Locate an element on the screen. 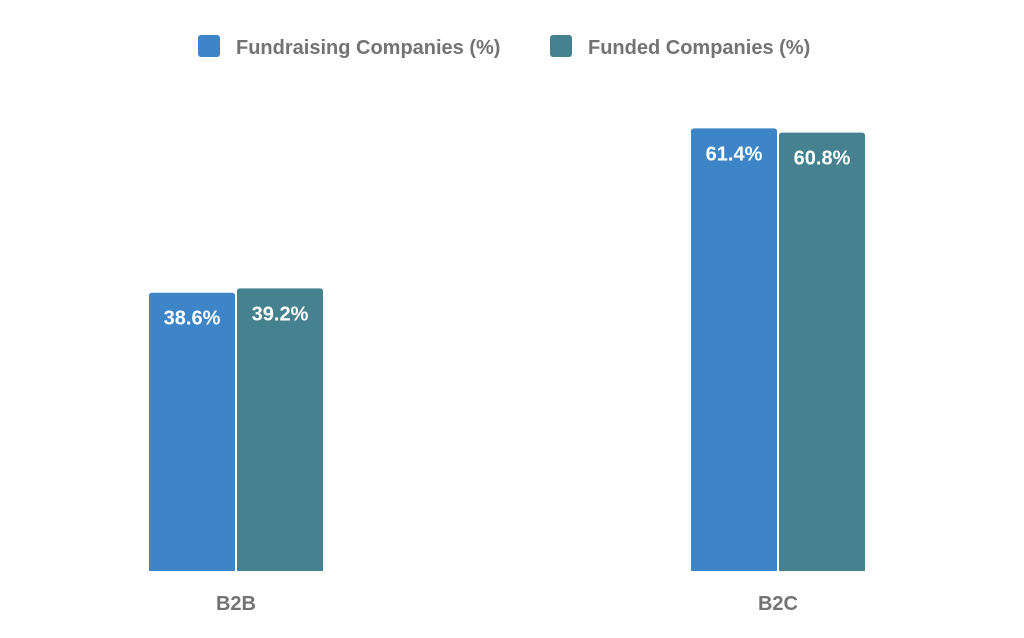 The image size is (1024, 638). value-label-b2b-series-2: 39.2% is located at coordinates (280, 314).